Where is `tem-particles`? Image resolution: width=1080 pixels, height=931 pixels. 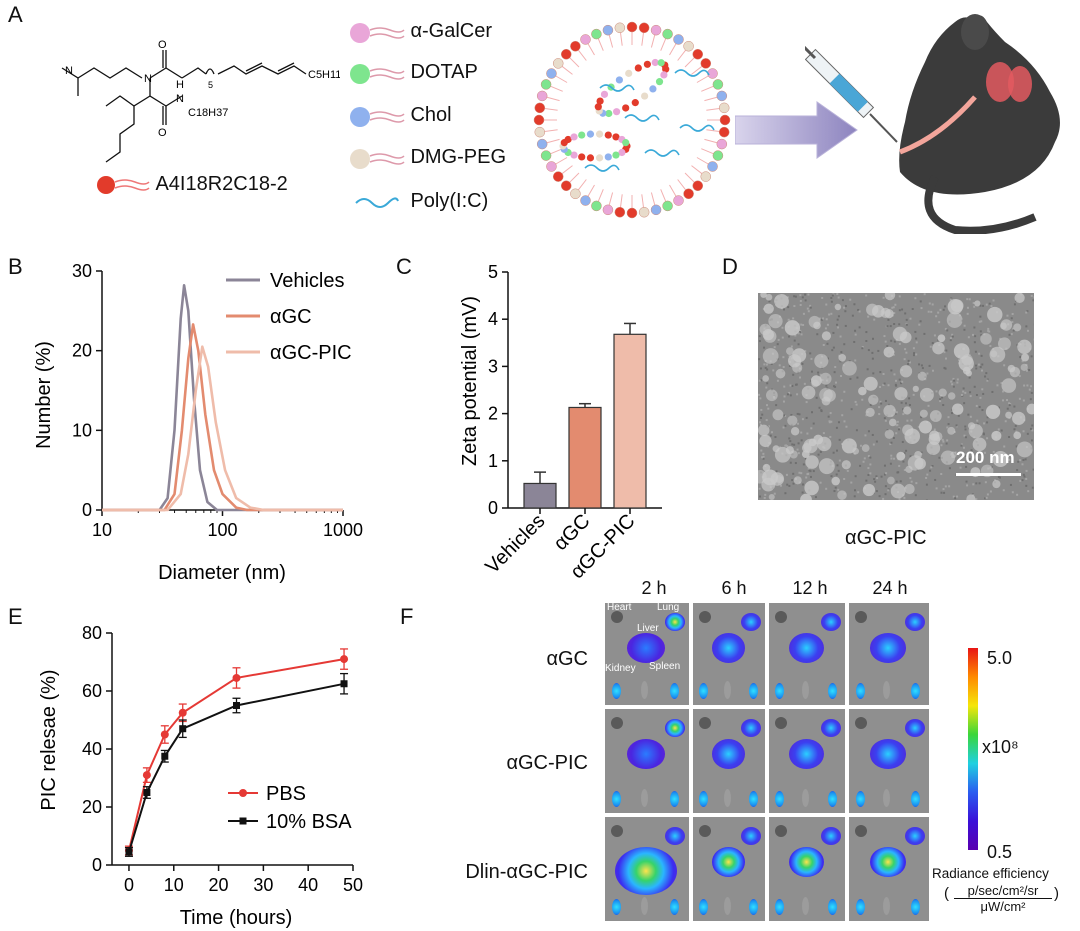 tem-particles is located at coordinates (896, 396).